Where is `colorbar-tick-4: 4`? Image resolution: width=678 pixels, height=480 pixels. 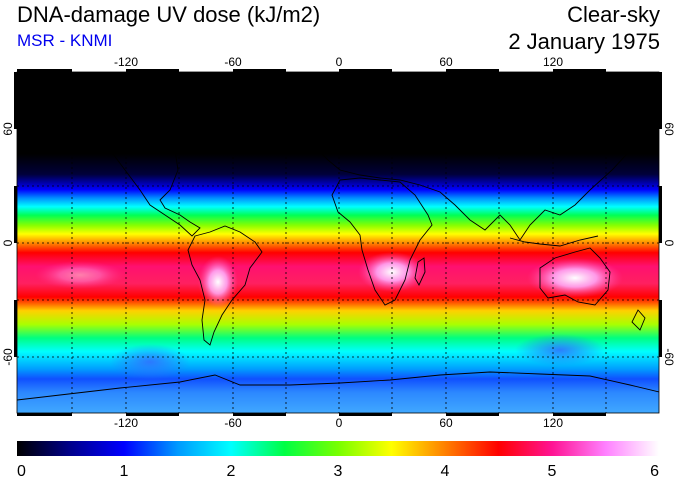
colorbar-tick-4: 4 is located at coordinates (445, 471).